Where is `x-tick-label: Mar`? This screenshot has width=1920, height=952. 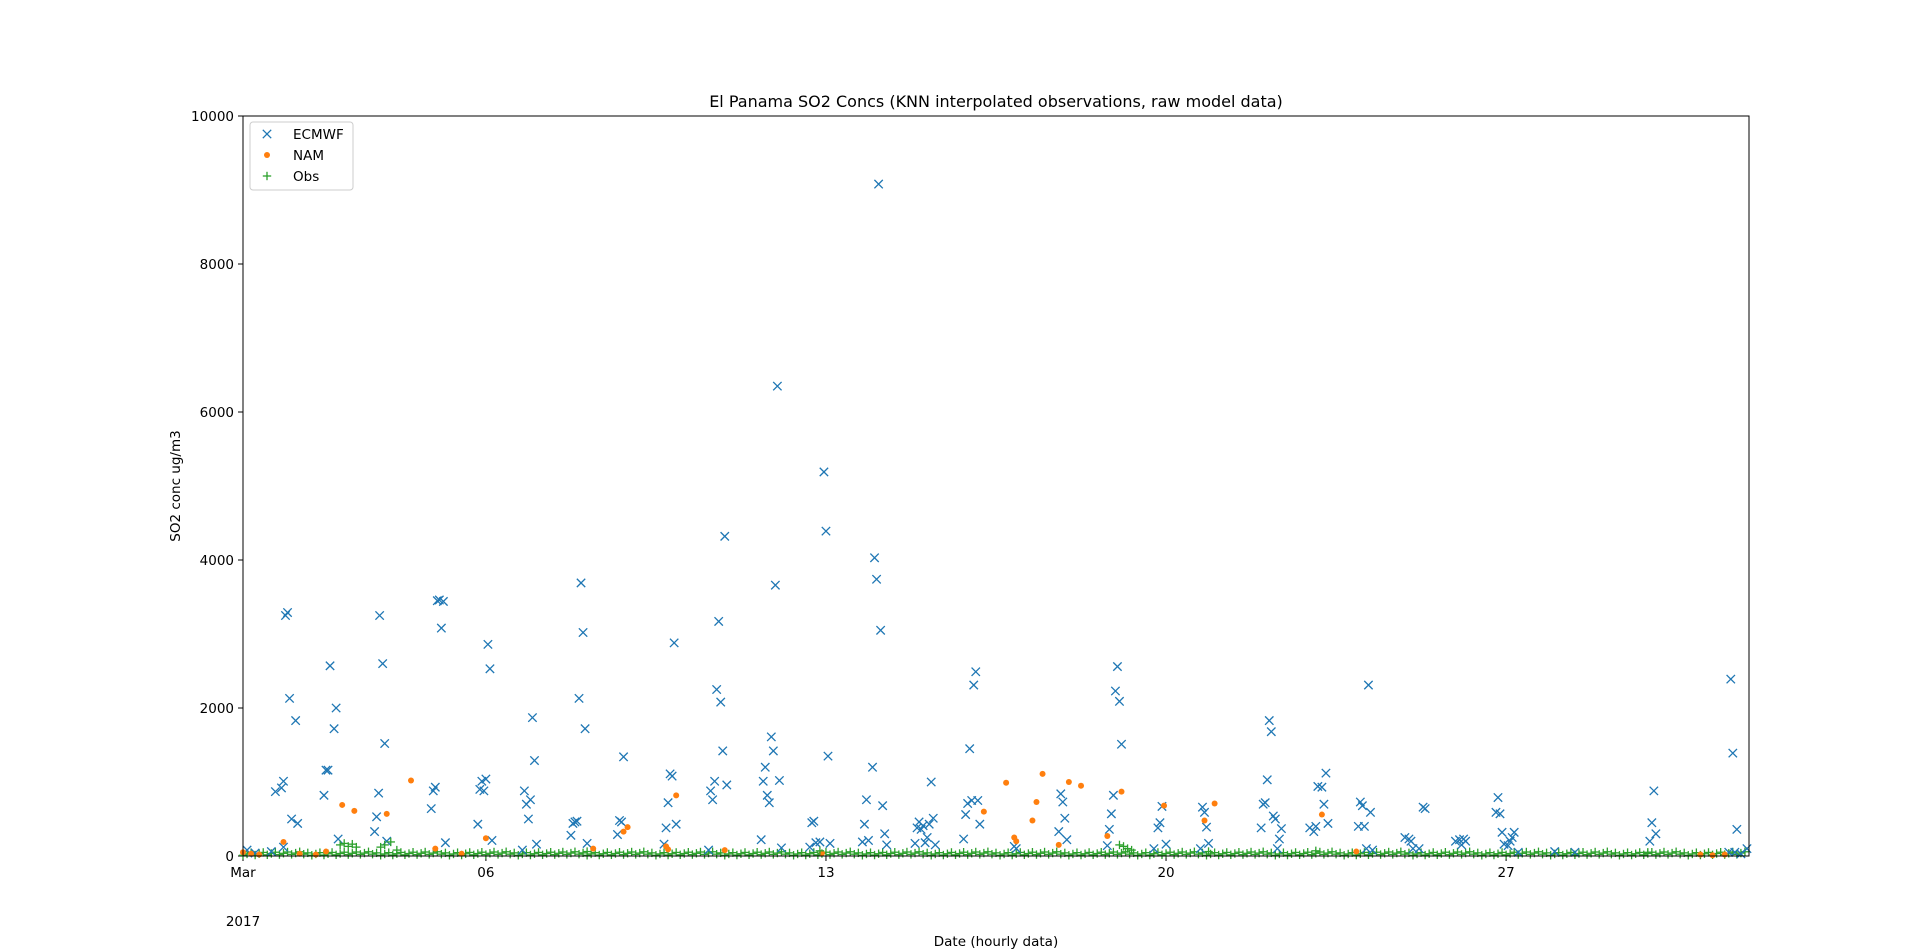
x-tick-label: Mar is located at coordinates (243, 873).